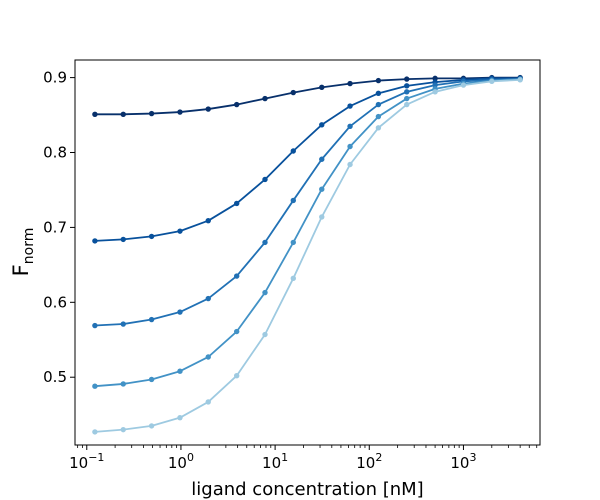 This screenshot has height=500, width=600. What do you see at coordinates (86, 461) in the screenshot?
I see `x-tick-label: 10⁻¹` at bounding box center [86, 461].